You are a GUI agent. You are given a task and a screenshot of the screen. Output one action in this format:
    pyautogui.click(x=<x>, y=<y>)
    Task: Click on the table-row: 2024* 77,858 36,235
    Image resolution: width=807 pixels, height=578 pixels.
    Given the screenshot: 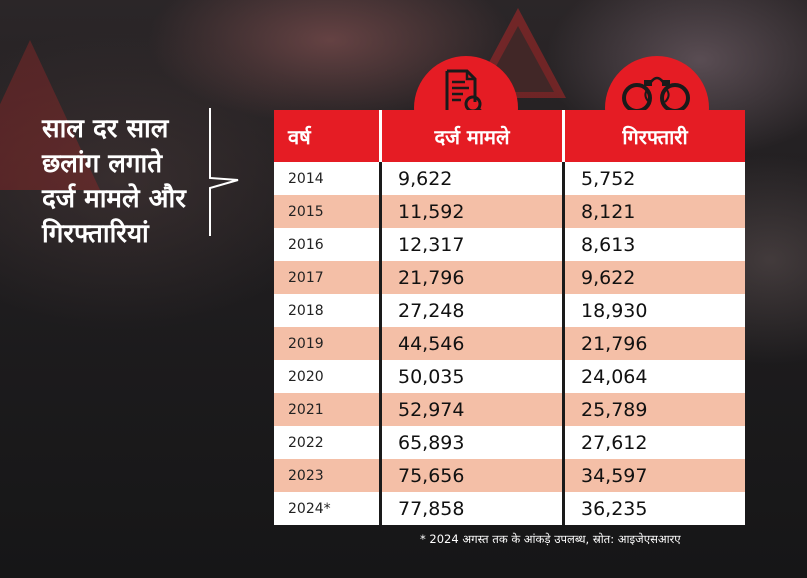 What is the action you would take?
    pyautogui.click(x=509, y=508)
    